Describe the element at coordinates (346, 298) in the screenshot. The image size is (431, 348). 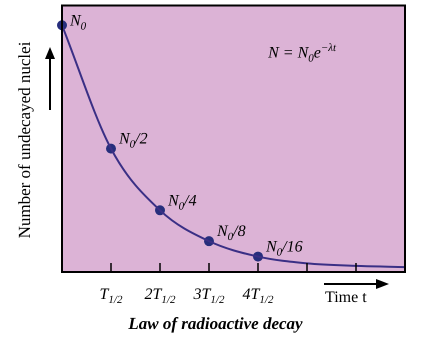
I see `x-axis-title: Time t` at that location.